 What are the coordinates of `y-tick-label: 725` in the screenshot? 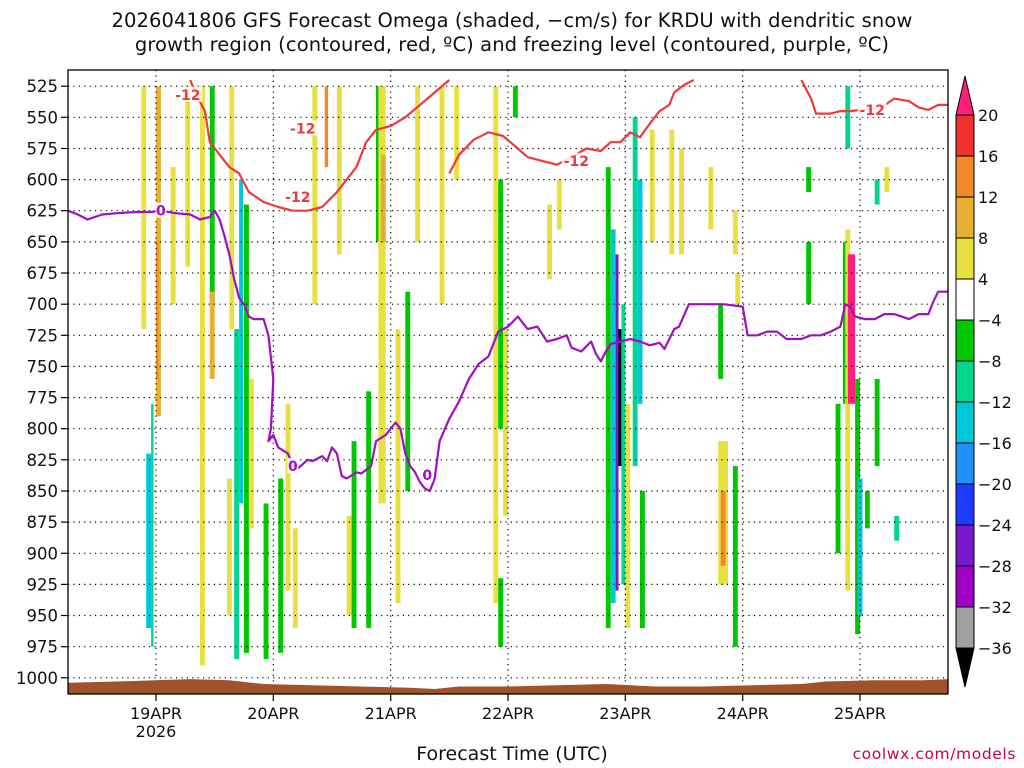 It's located at (43, 335).